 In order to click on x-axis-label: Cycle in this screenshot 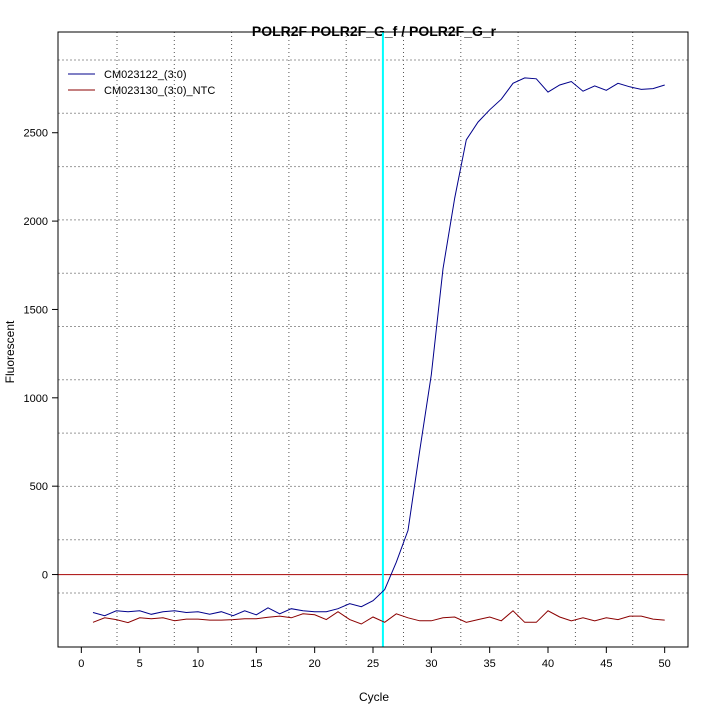, I will do `click(374, 697)`.